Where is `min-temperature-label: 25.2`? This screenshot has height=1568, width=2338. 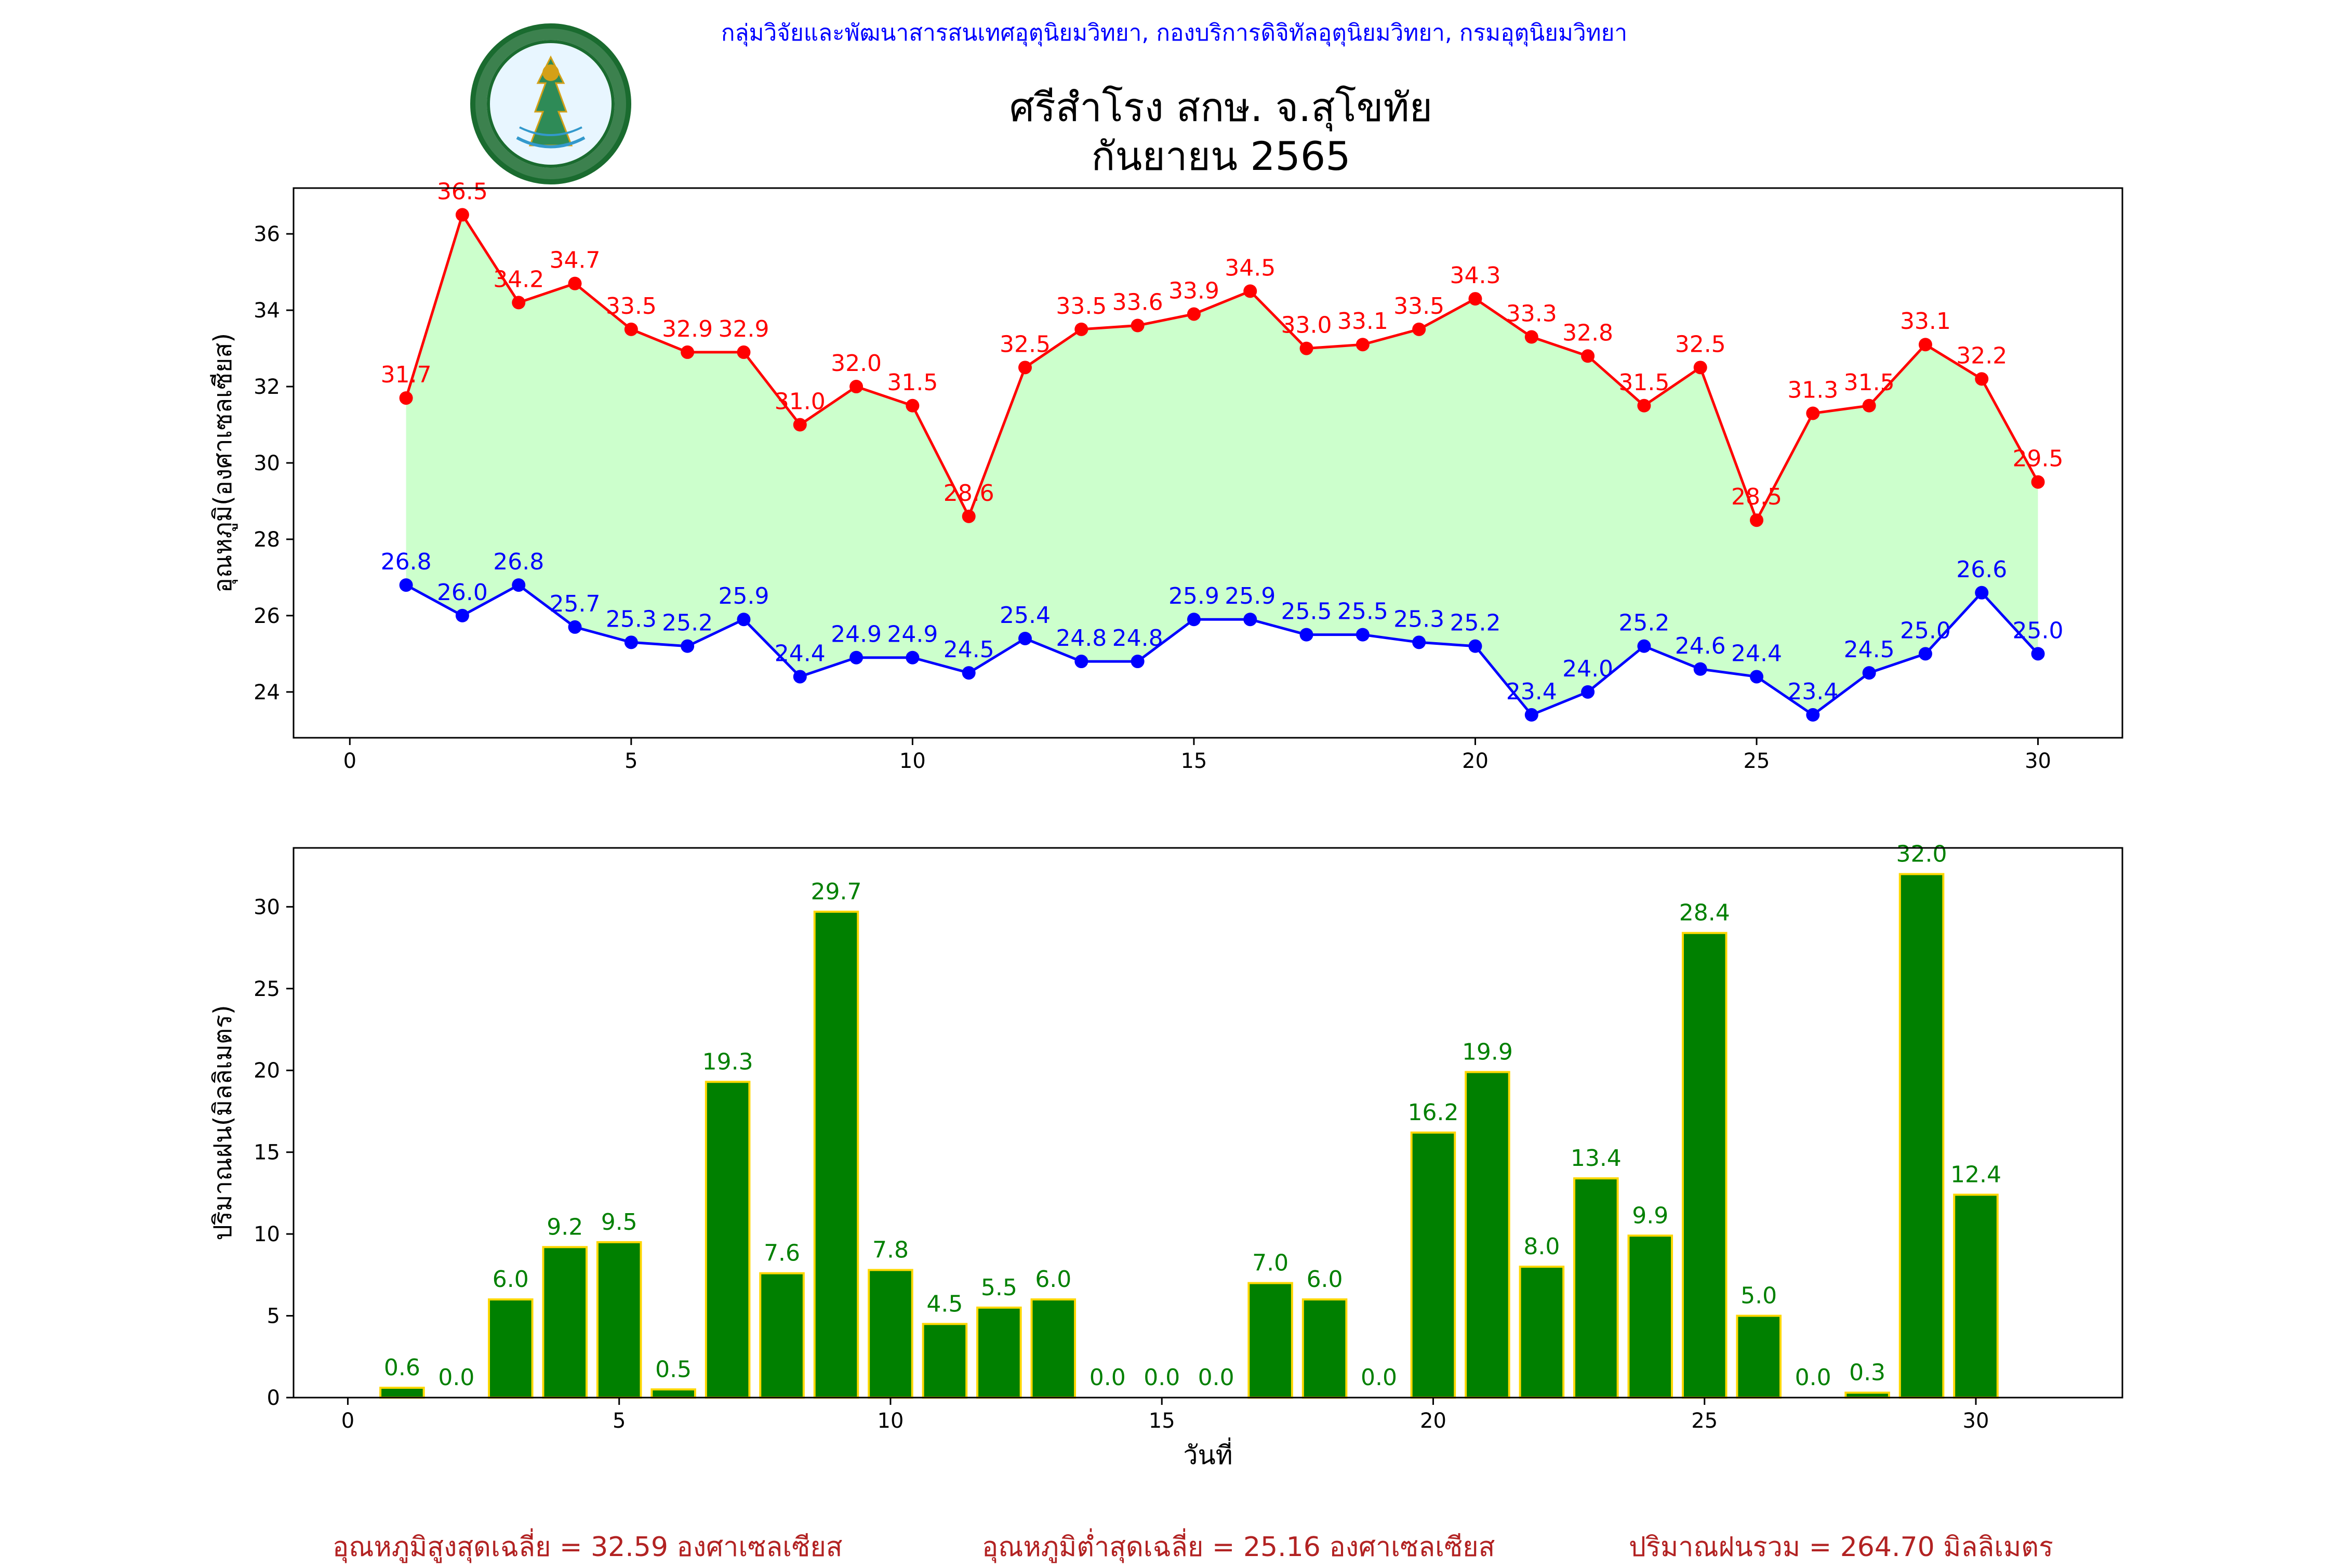 min-temperature-label: 25.2 is located at coordinates (687, 623).